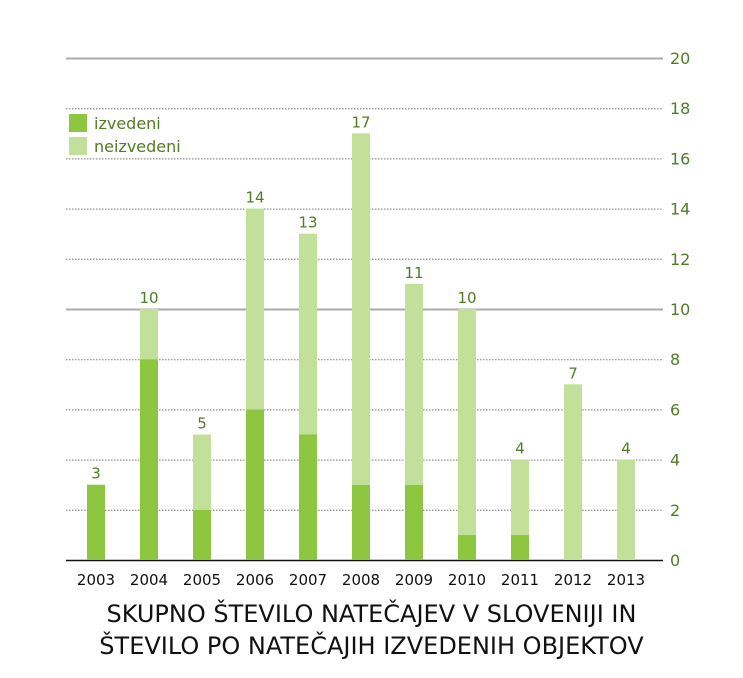  Describe the element at coordinates (371, 646) in the screenshot. I see `chart-title-line-2: ŠTEVILO PO NATEČAJIH IZVEDENIH OBJEKTOV` at that location.